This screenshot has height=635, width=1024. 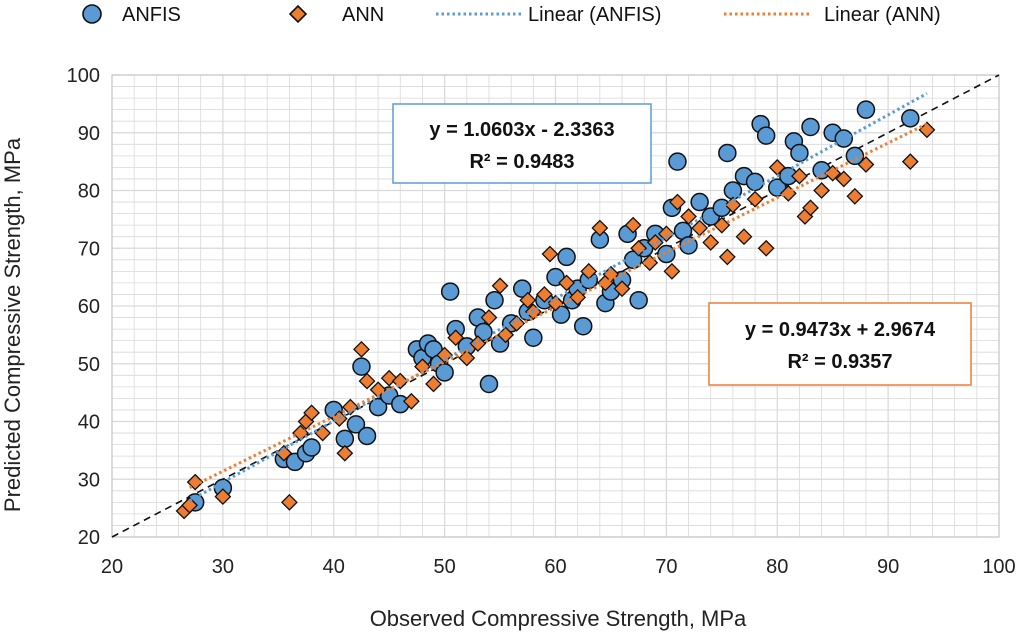 I want to click on y-tick-label: 30, so click(x=89, y=480).